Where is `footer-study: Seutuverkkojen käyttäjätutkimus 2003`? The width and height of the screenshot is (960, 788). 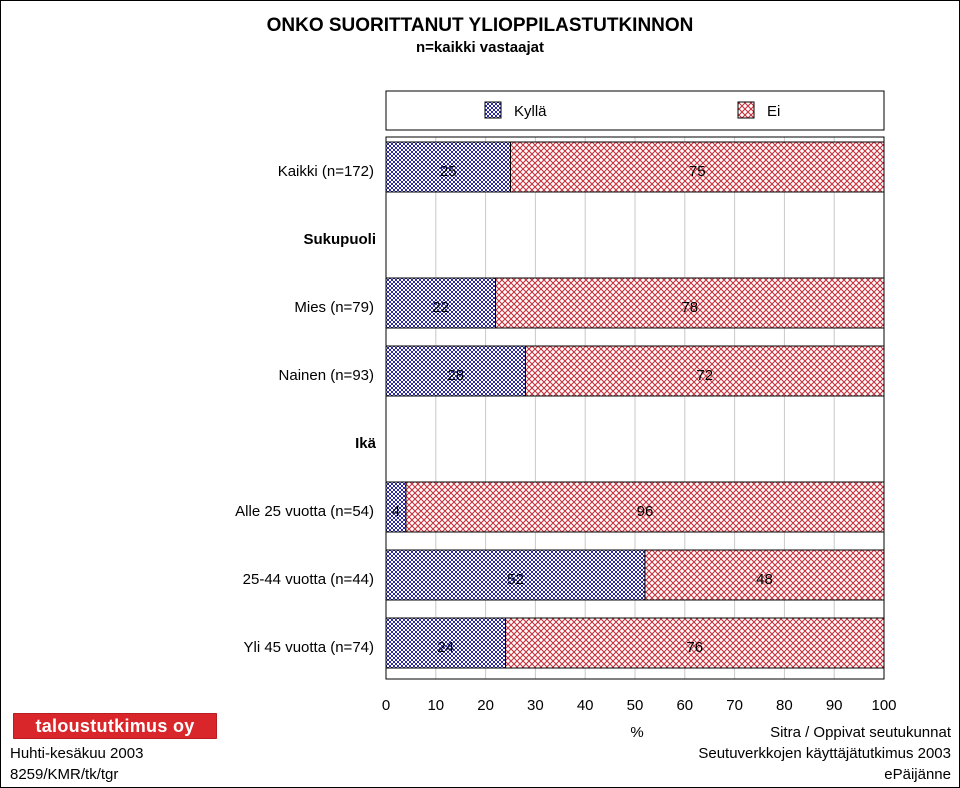 footer-study: Seutuverkkojen käyttäjätutkimus 2003 is located at coordinates (824, 753).